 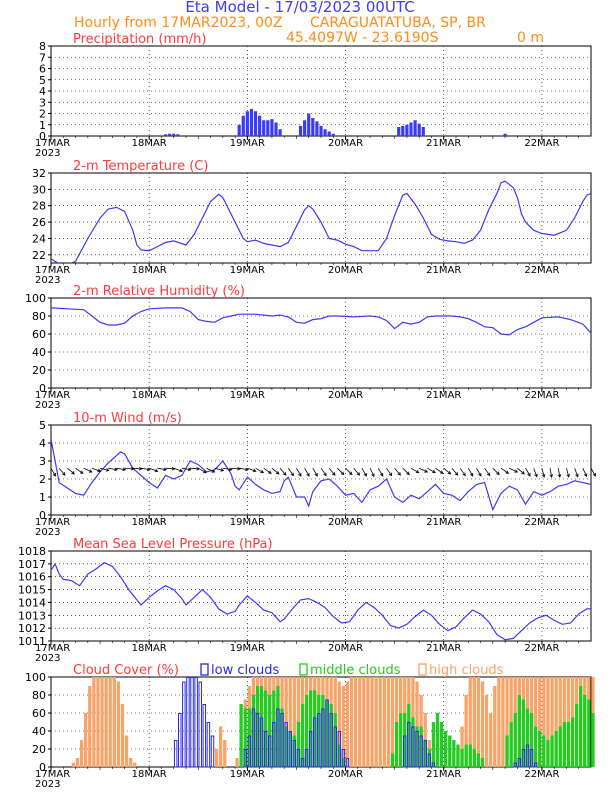 What do you see at coordinates (32, 602) in the screenshot?
I see `y-tick-label: 1014` at bounding box center [32, 602].